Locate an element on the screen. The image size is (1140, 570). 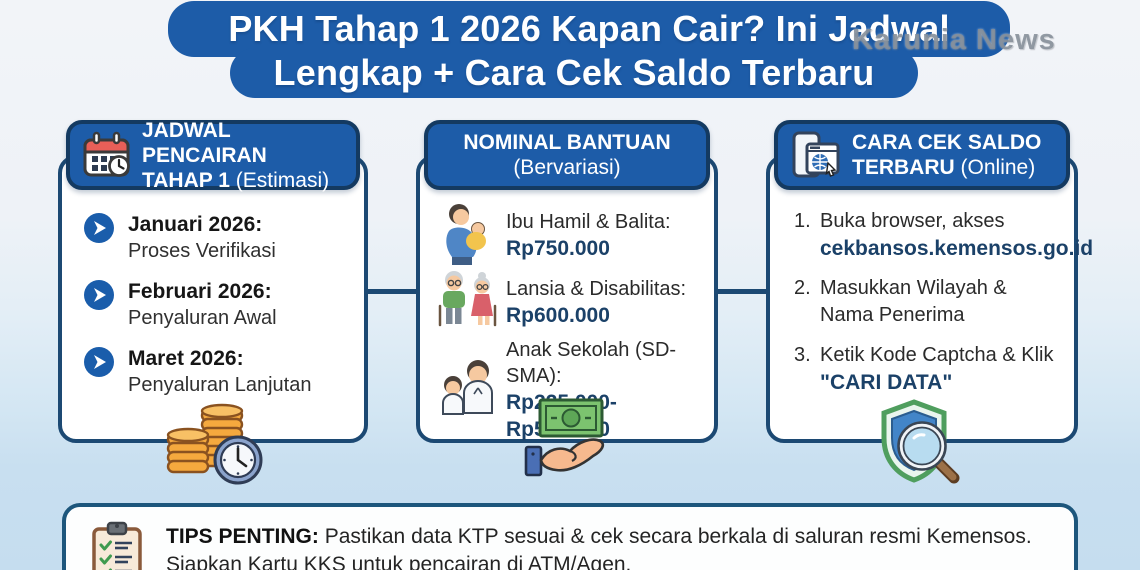
step-number: 2. is located at coordinates (802, 288).